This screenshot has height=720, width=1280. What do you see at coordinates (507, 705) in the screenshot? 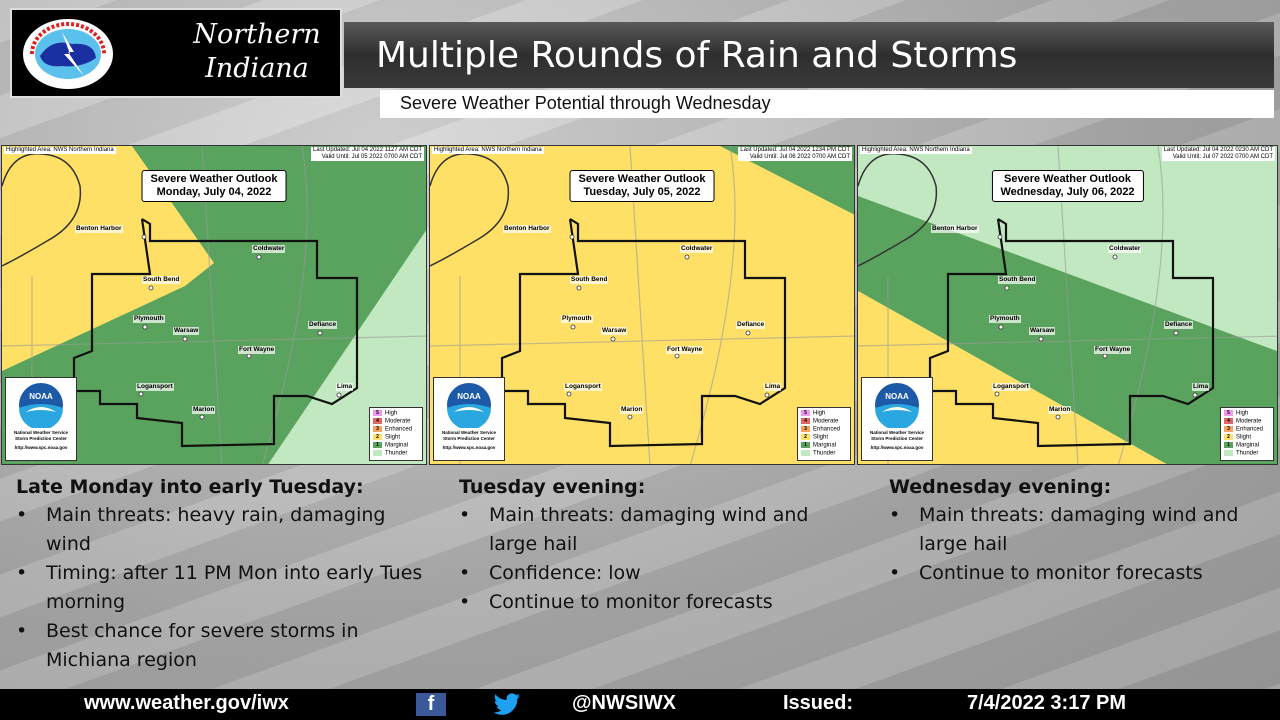
I see `twitter-icon` at bounding box center [507, 705].